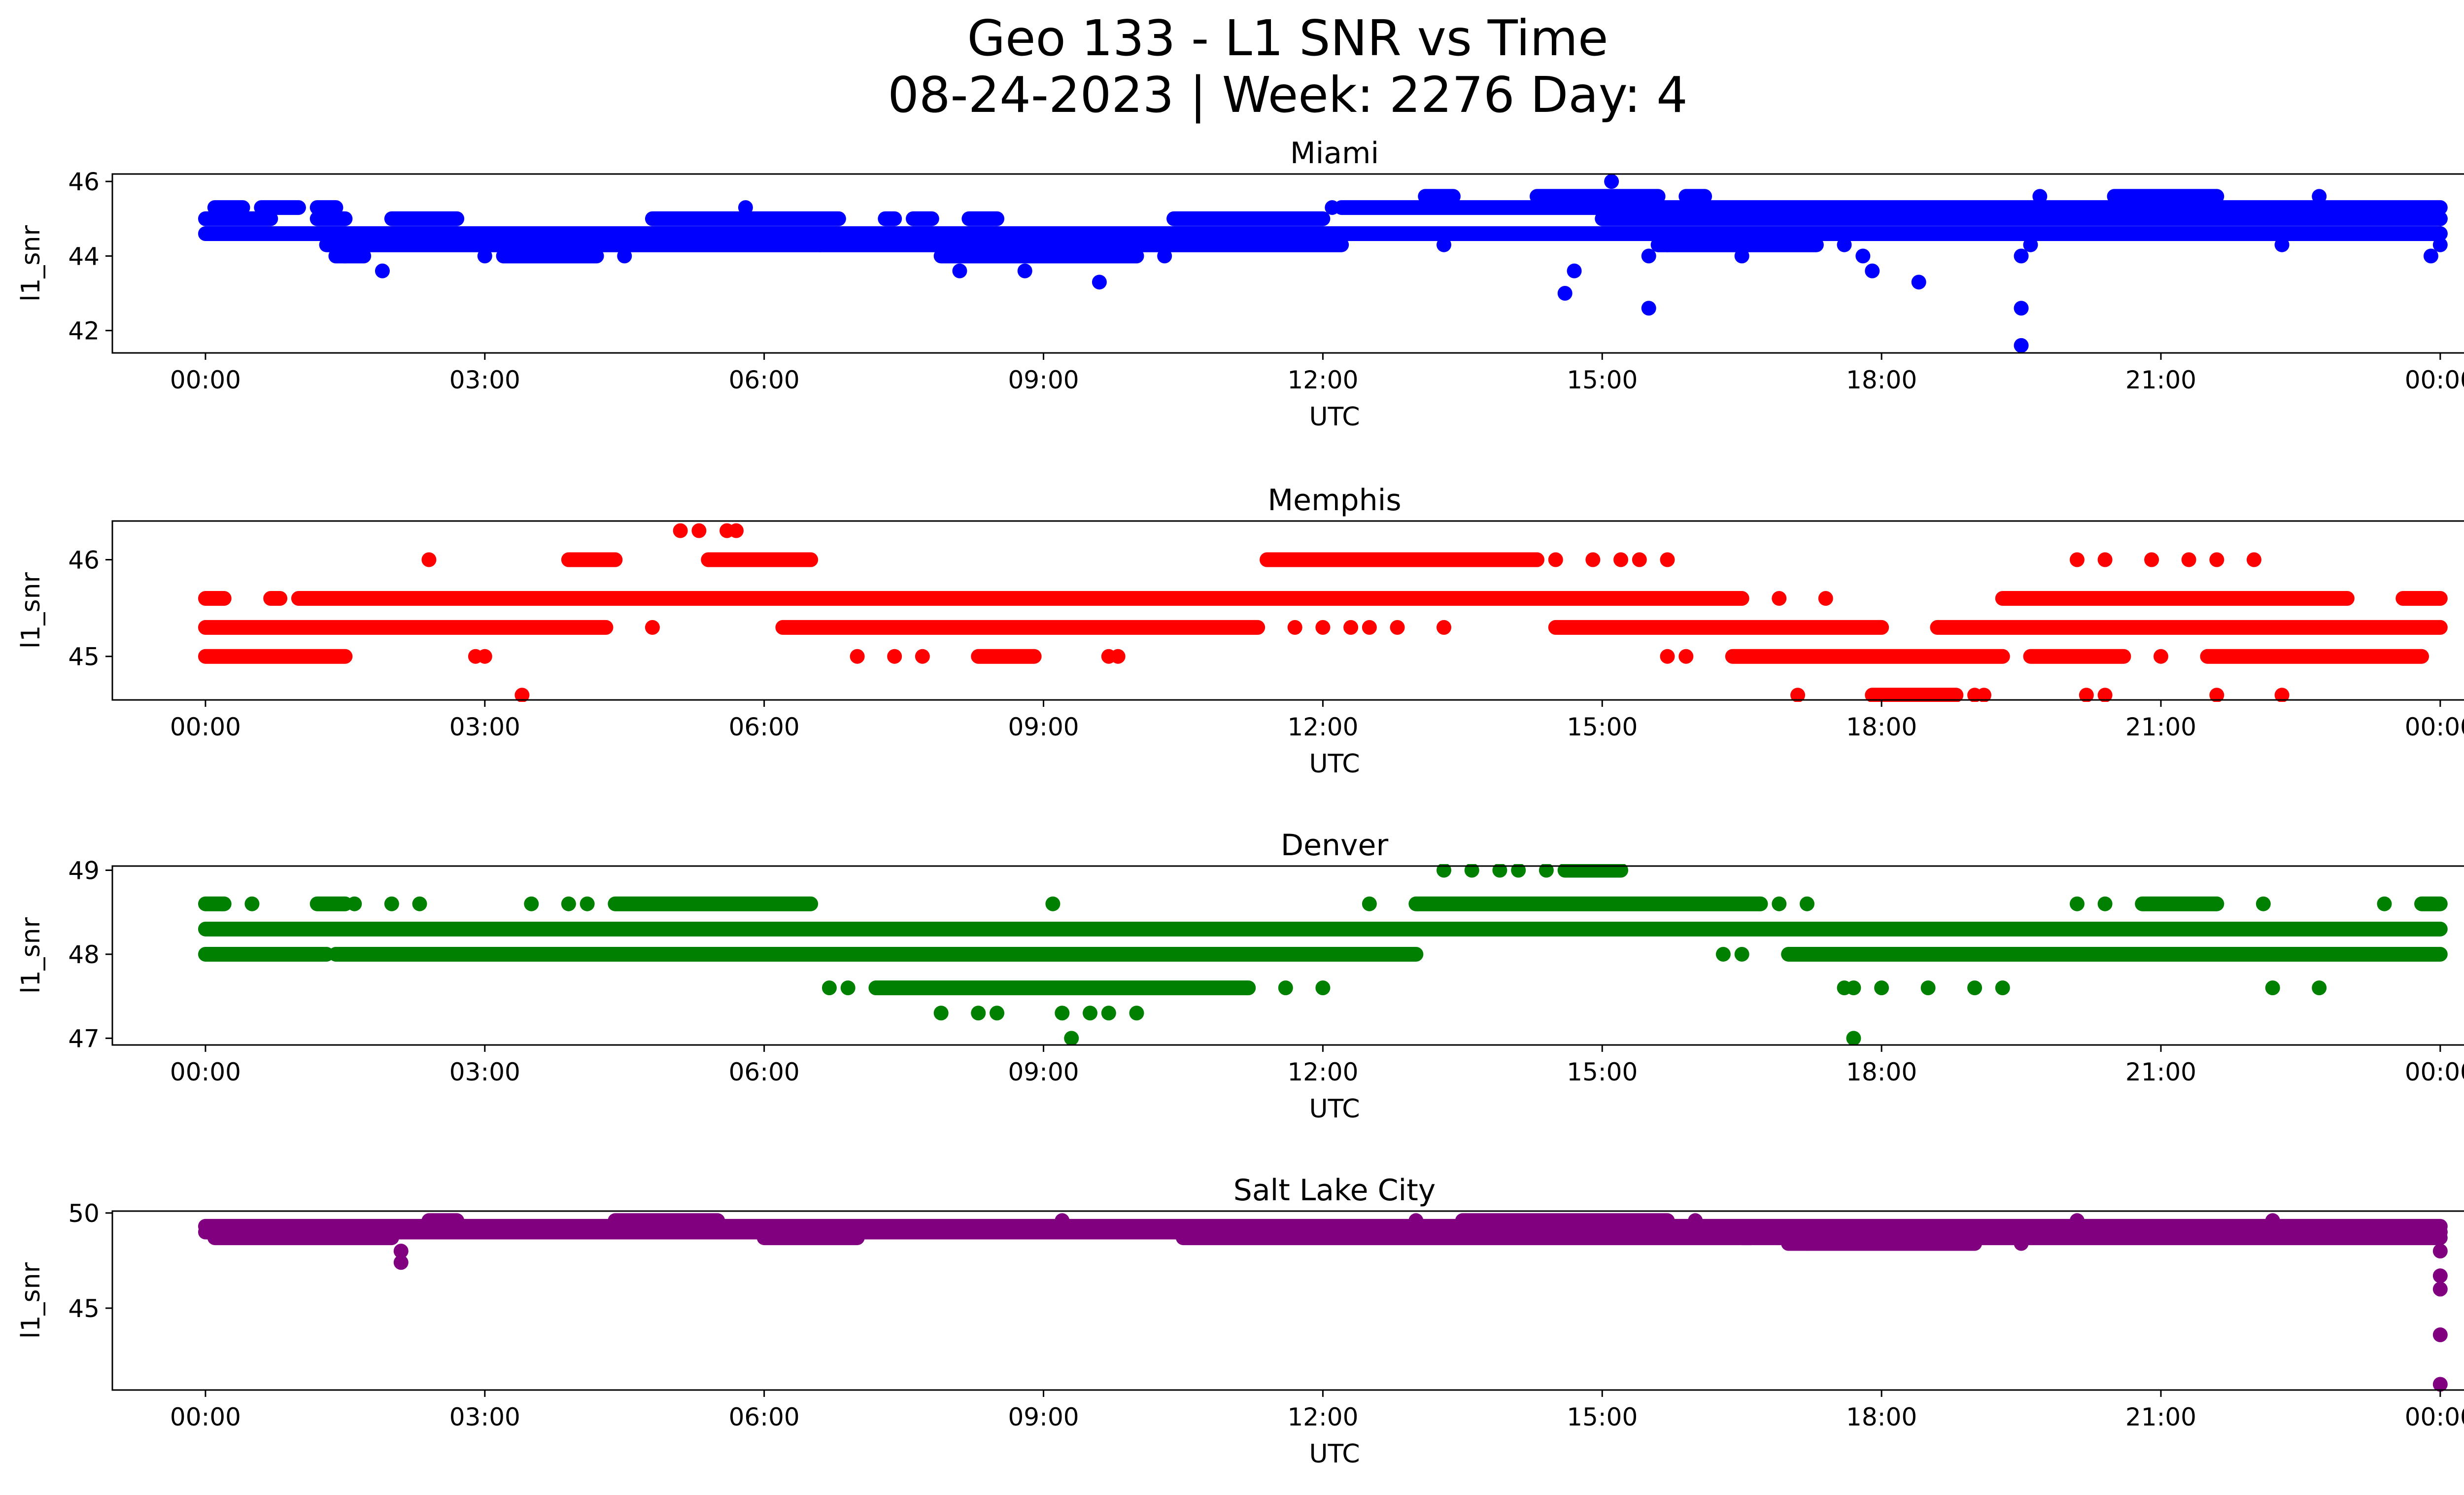 The height and width of the screenshot is (1495, 2464). What do you see at coordinates (84, 871) in the screenshot?
I see `y-tick-label: 49` at bounding box center [84, 871].